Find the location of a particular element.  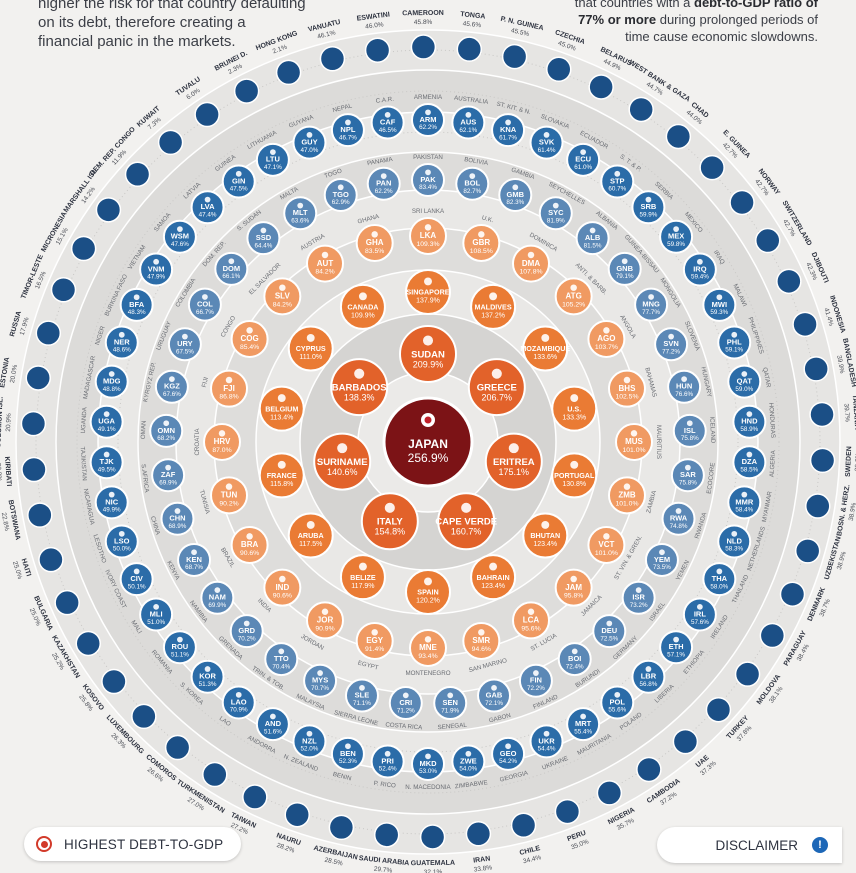

country-name-zwe: ZIMBABWE is located at coordinates (471, 784).